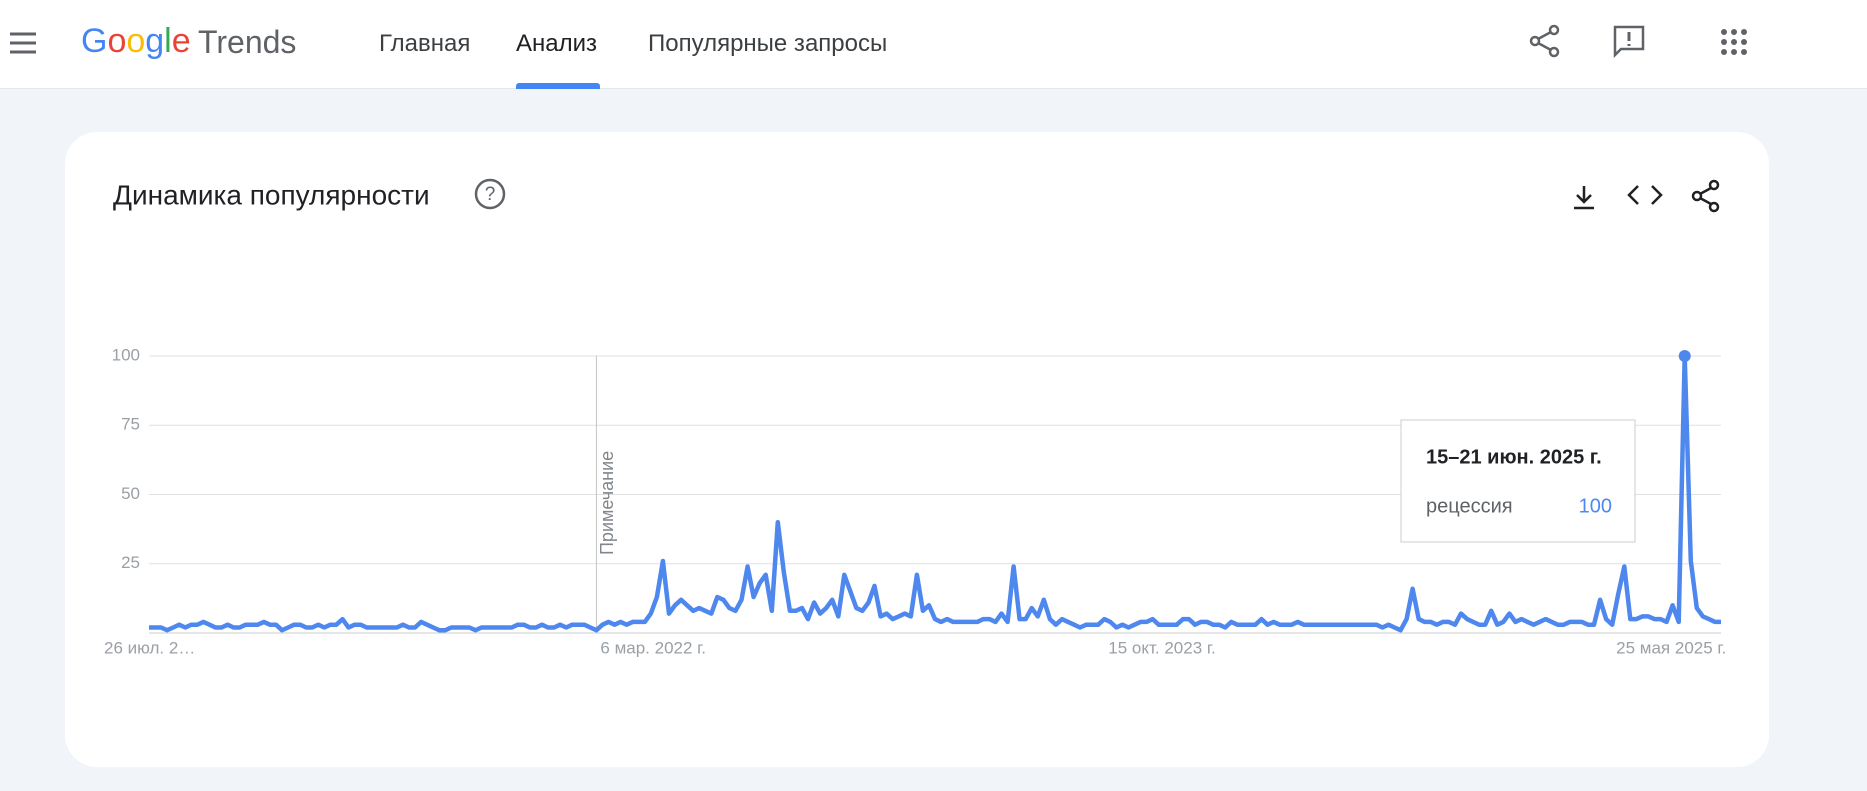 The height and width of the screenshot is (791, 1867). What do you see at coordinates (1734, 42) in the screenshot?
I see `apps-icon` at bounding box center [1734, 42].